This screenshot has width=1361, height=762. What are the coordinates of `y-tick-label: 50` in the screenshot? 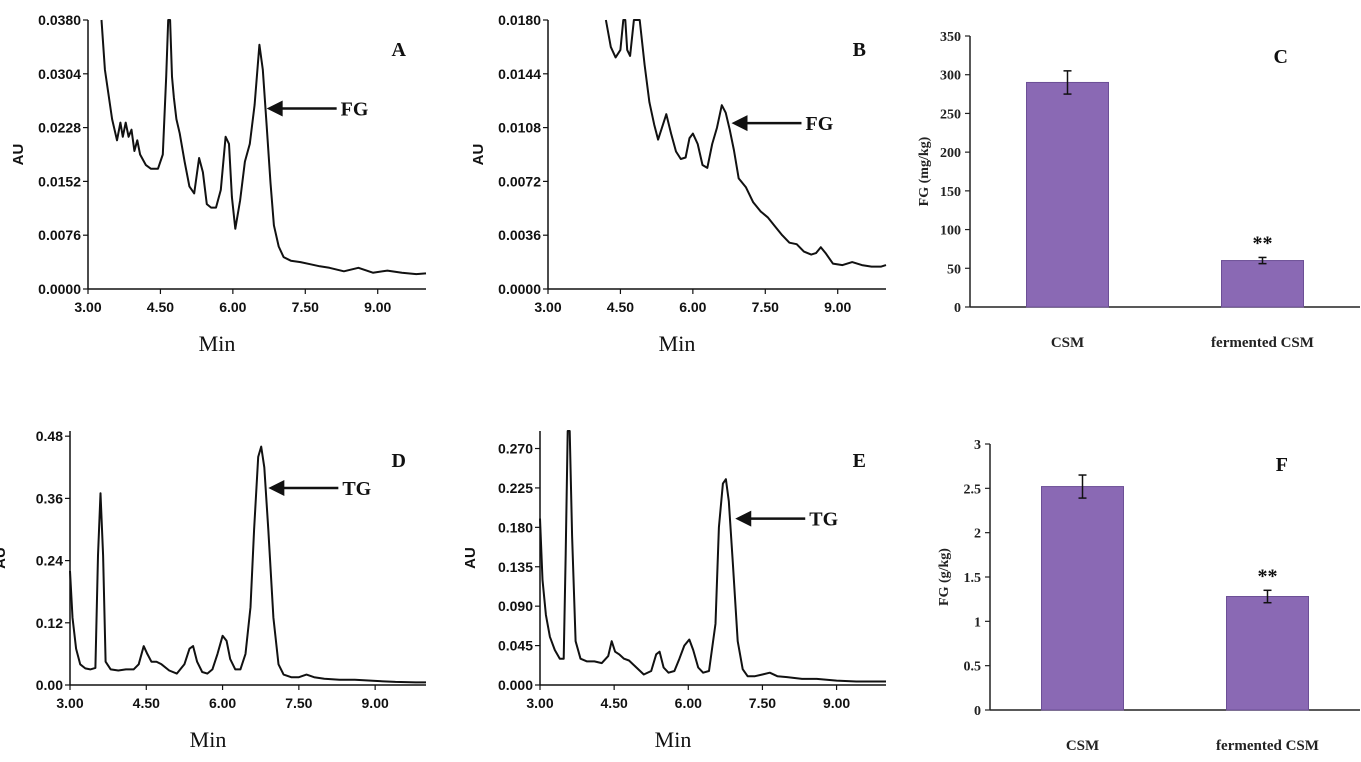 It's located at (954, 269).